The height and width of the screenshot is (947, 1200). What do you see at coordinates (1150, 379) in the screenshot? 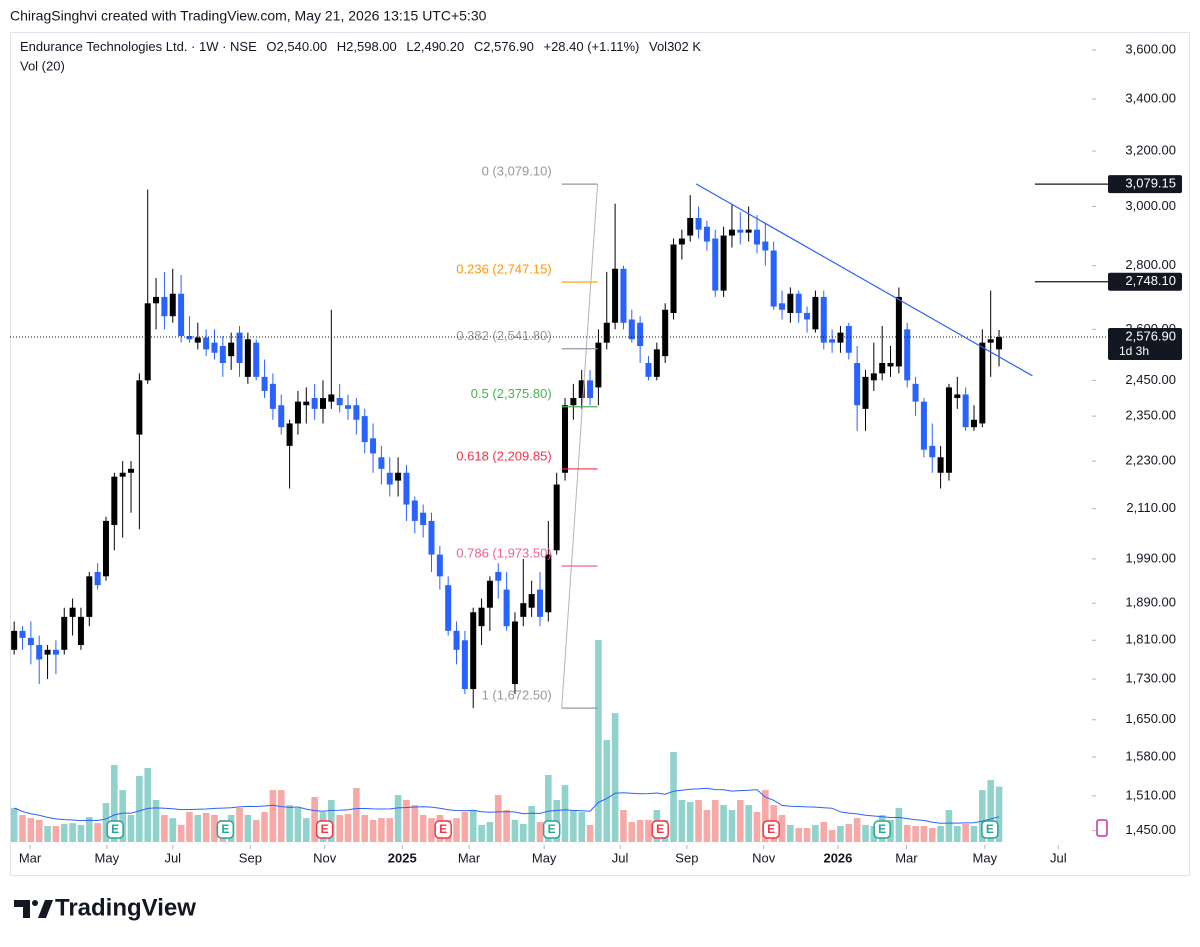
I see `y-tick-label: 2,450.00` at bounding box center [1150, 379].